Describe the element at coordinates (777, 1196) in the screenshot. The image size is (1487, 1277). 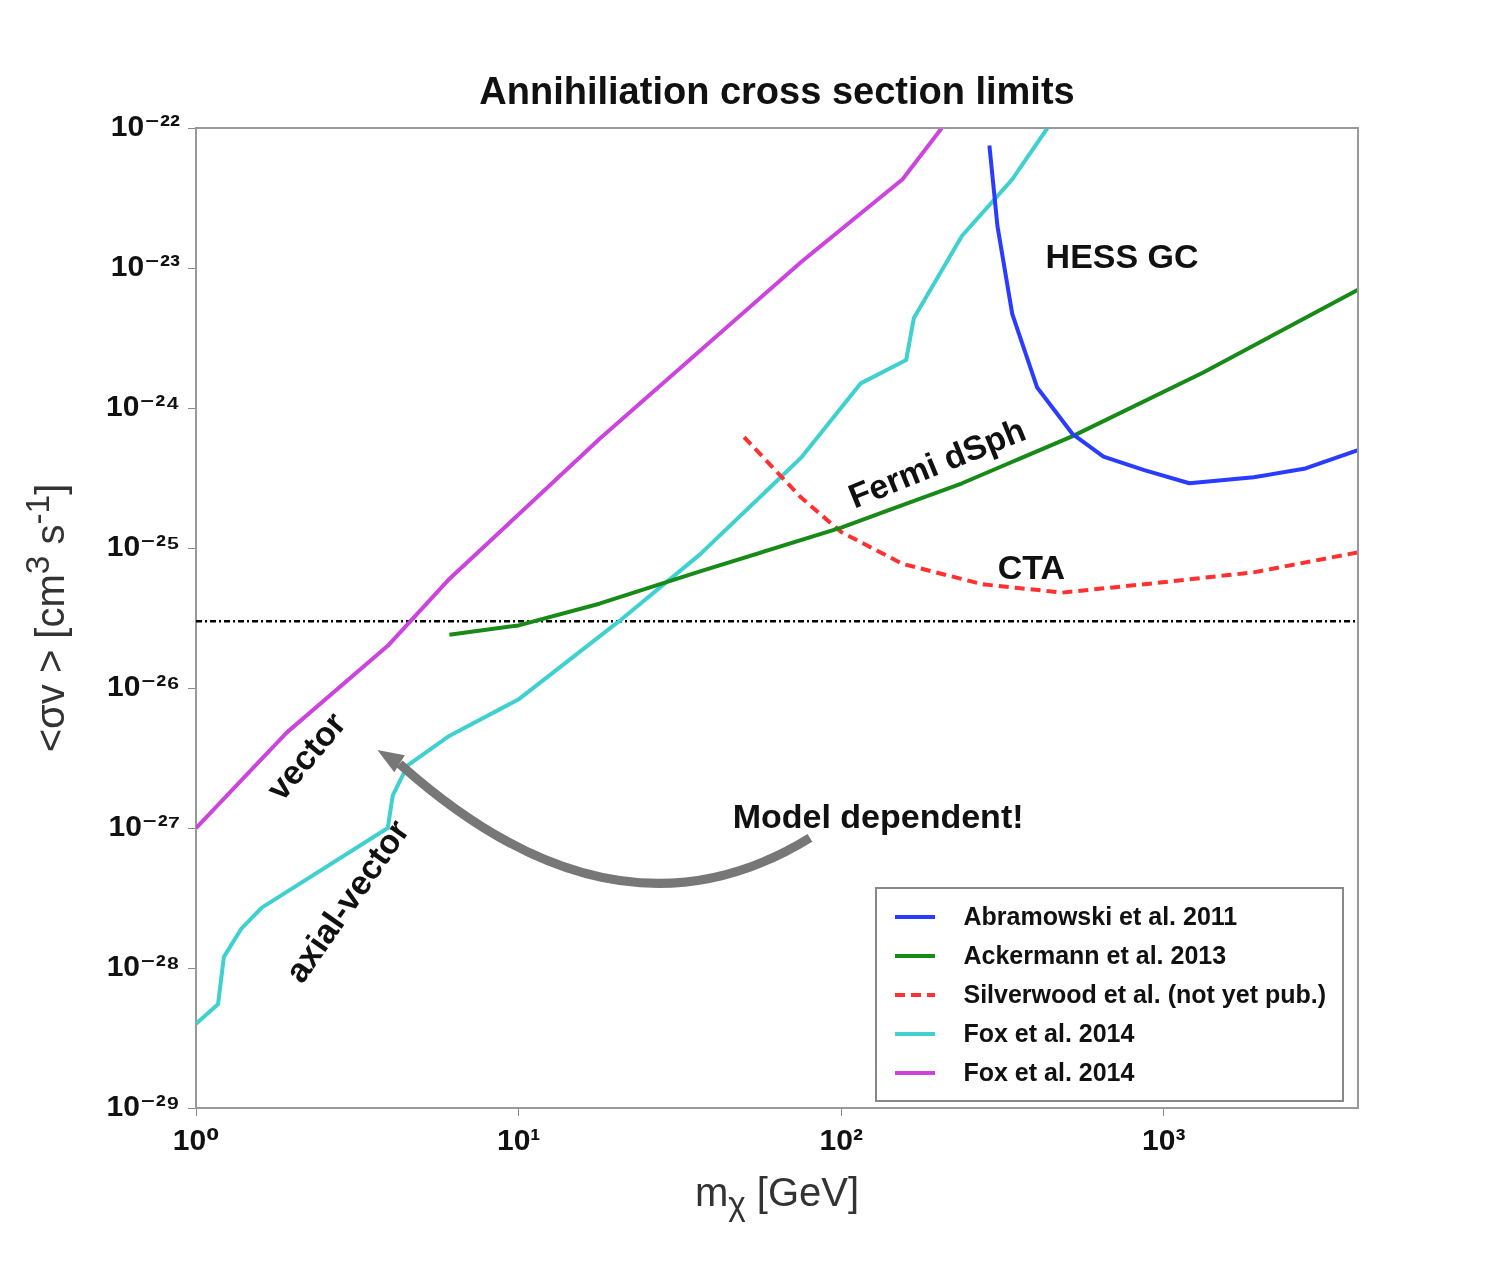
I see `x-axis-title: m$_{χ}$ [GeV]` at that location.